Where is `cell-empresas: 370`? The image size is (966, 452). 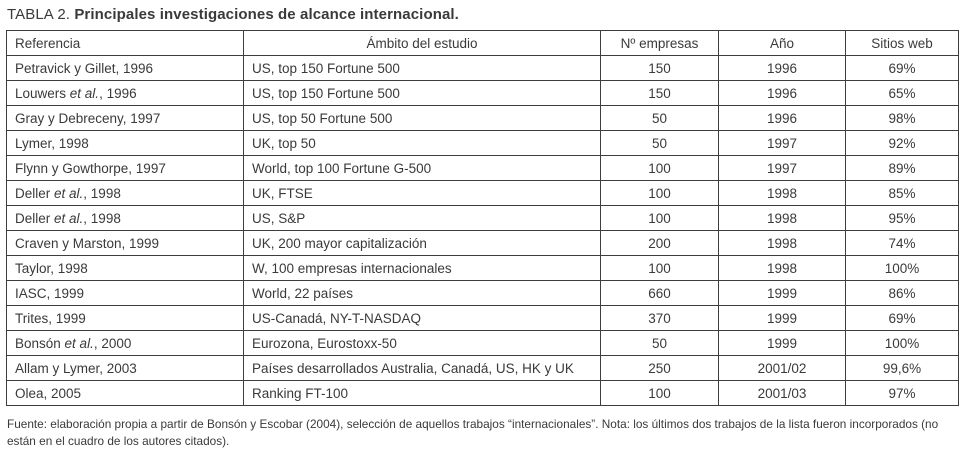 cell-empresas: 370 is located at coordinates (659, 318).